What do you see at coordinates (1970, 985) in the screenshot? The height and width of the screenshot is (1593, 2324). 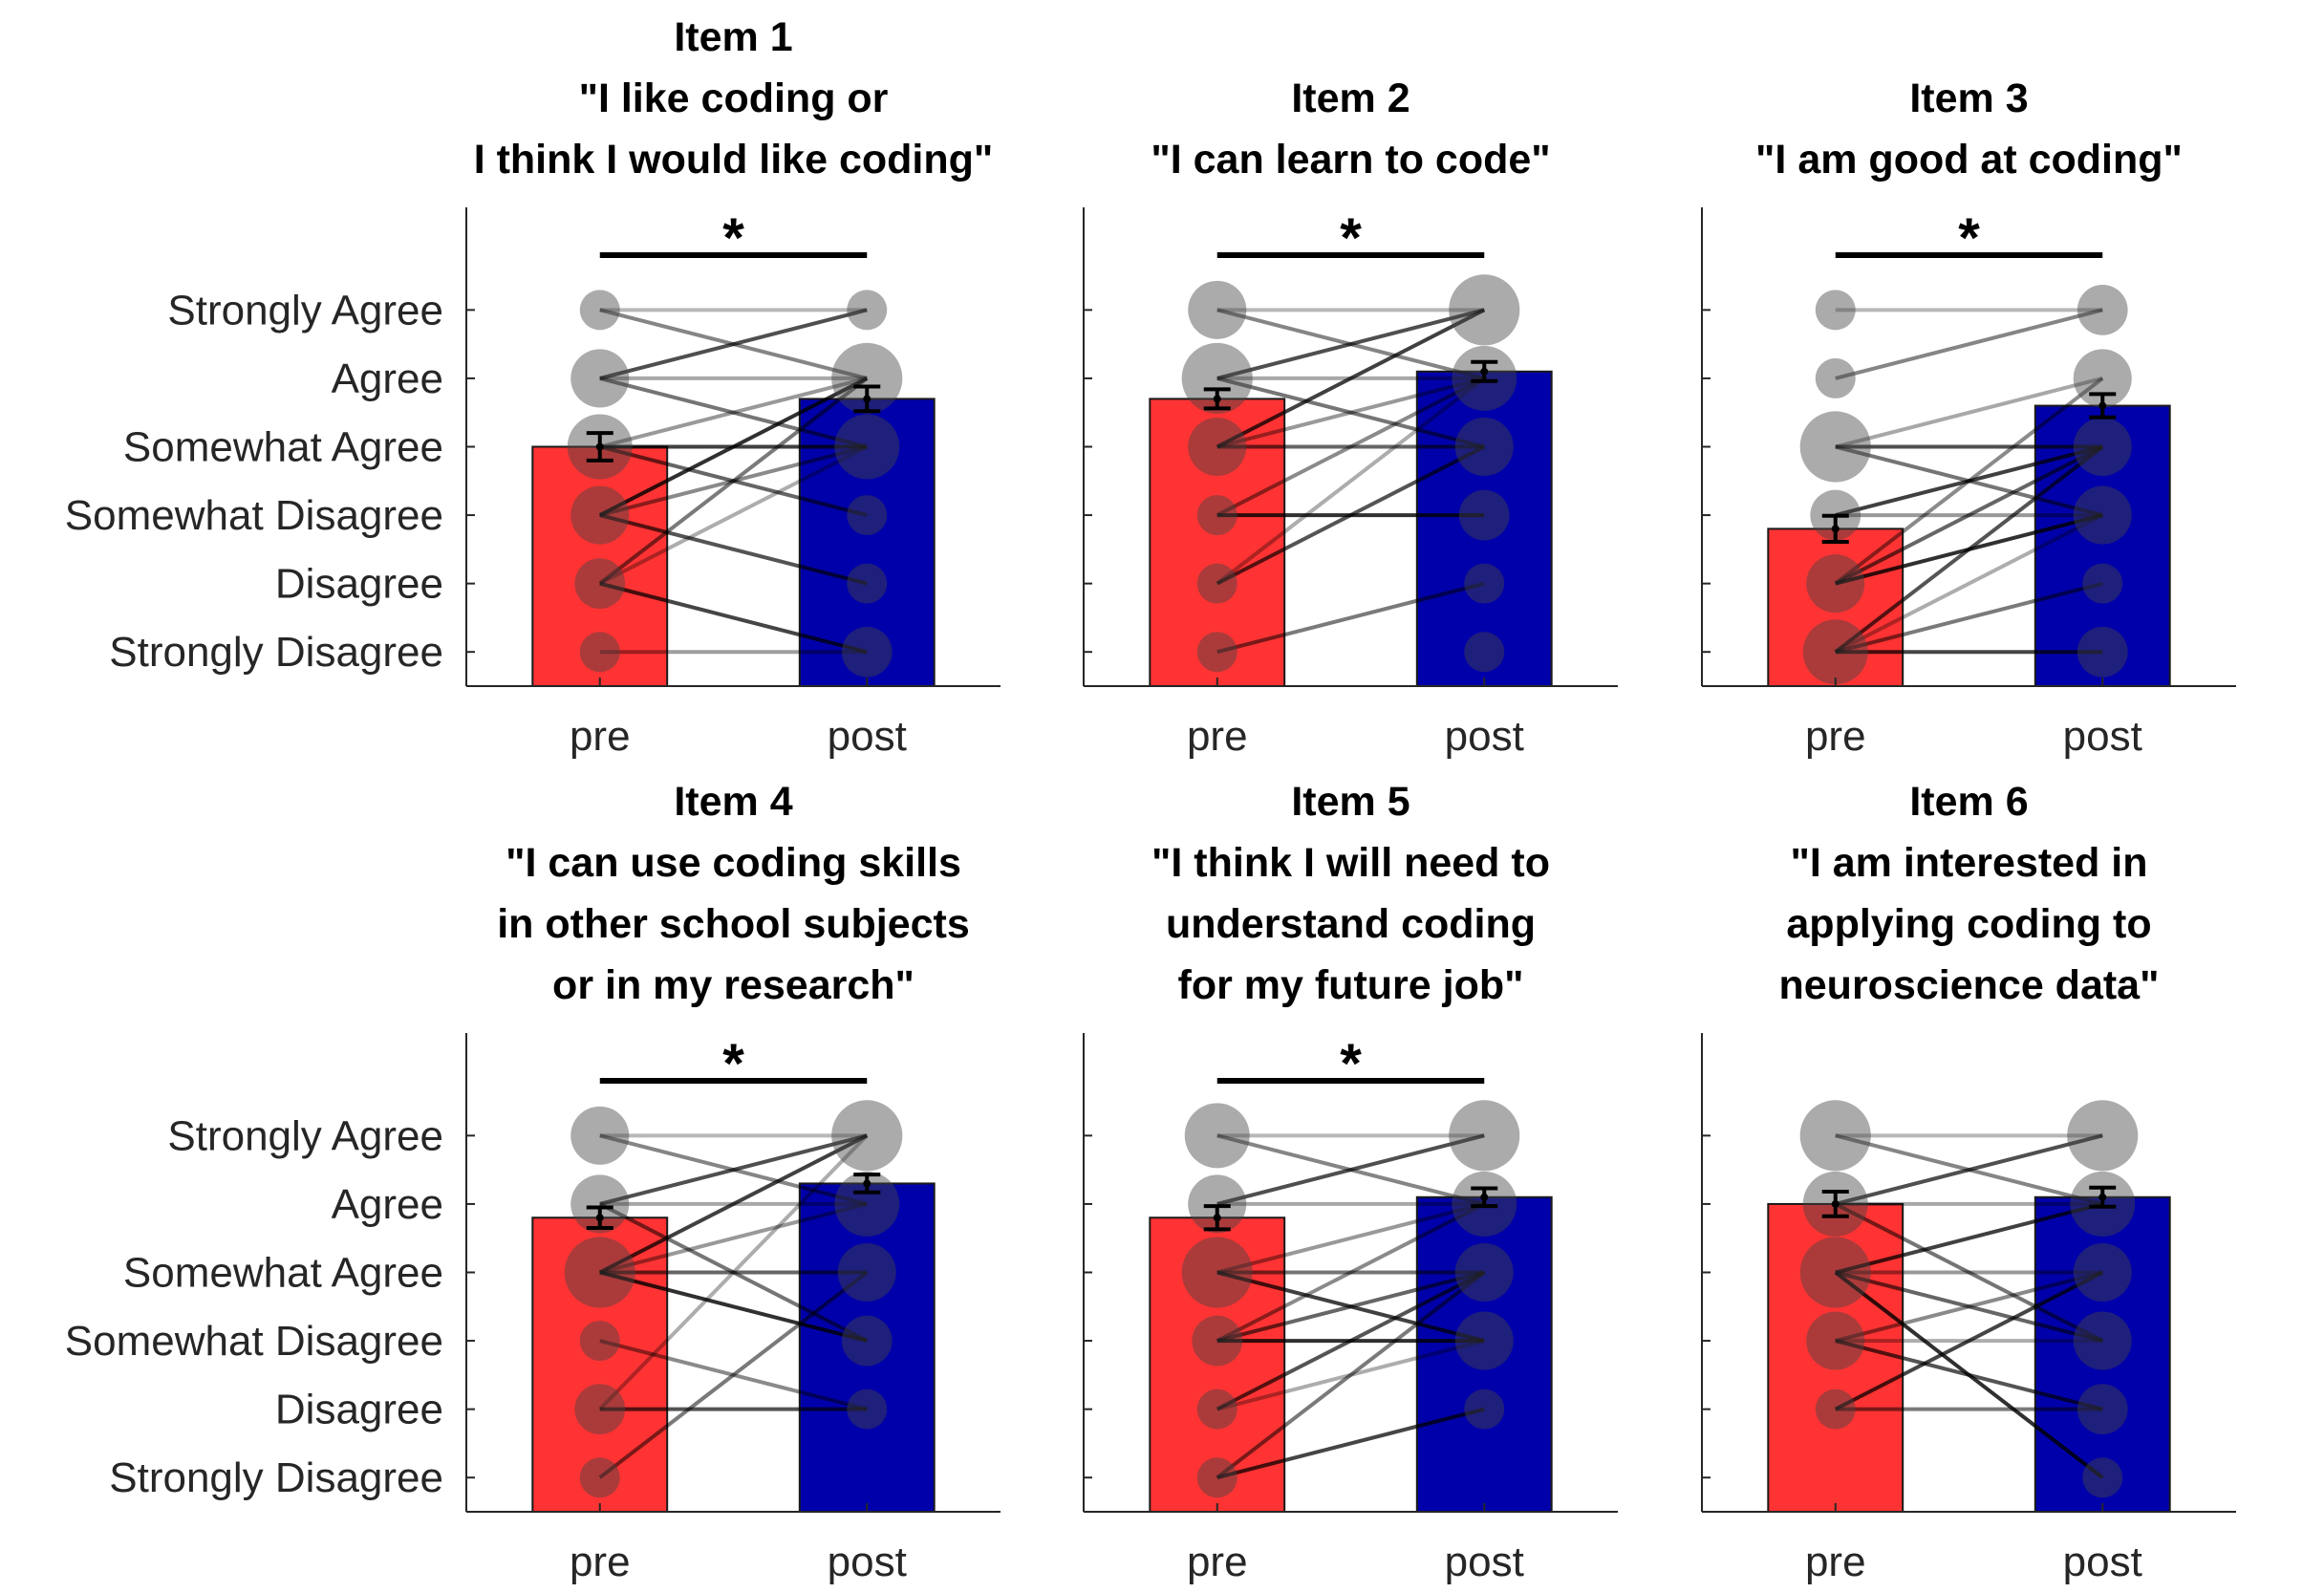 I see `panel-title-line: neuroscience data"` at bounding box center [1970, 985].